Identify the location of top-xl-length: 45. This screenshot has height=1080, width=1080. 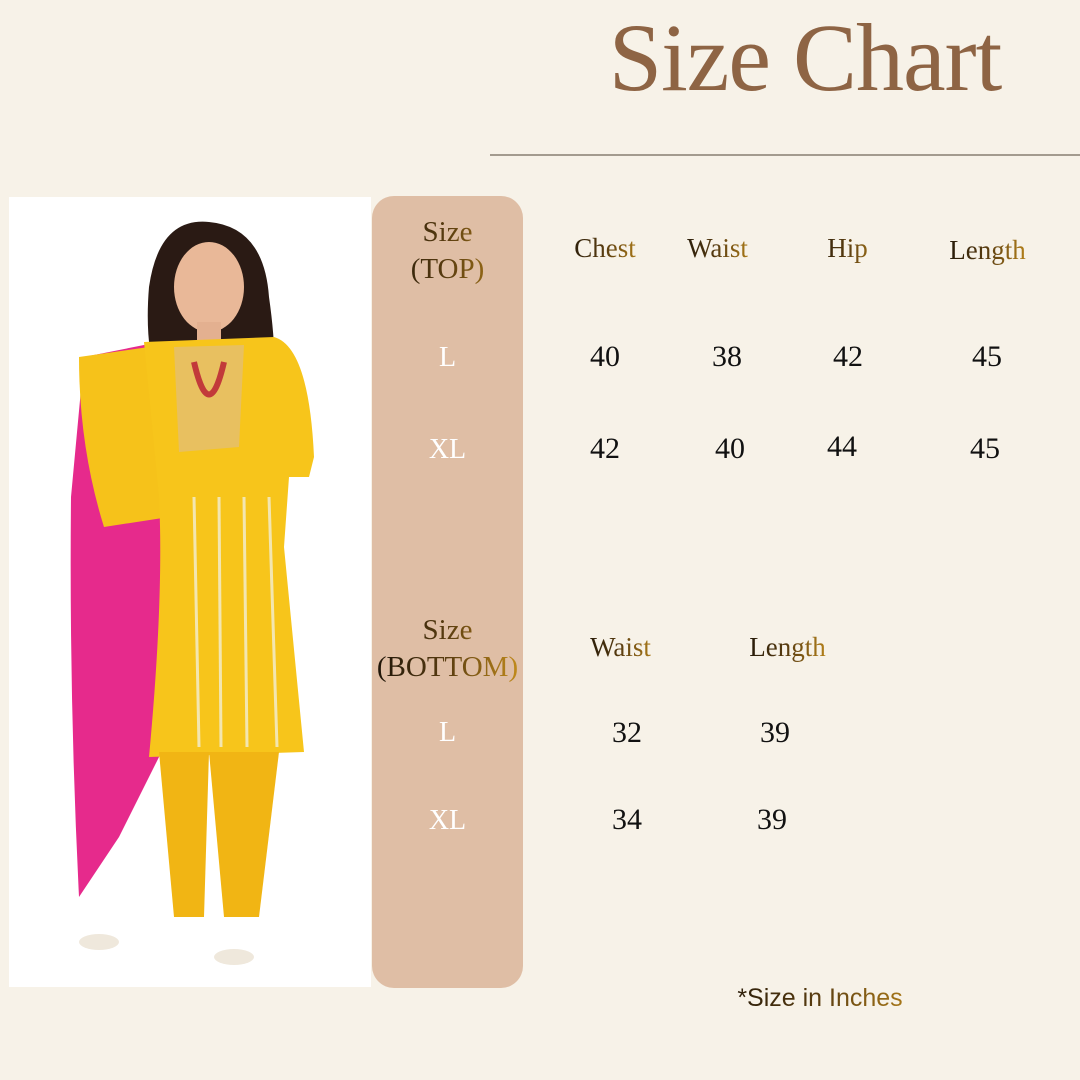
(985, 448).